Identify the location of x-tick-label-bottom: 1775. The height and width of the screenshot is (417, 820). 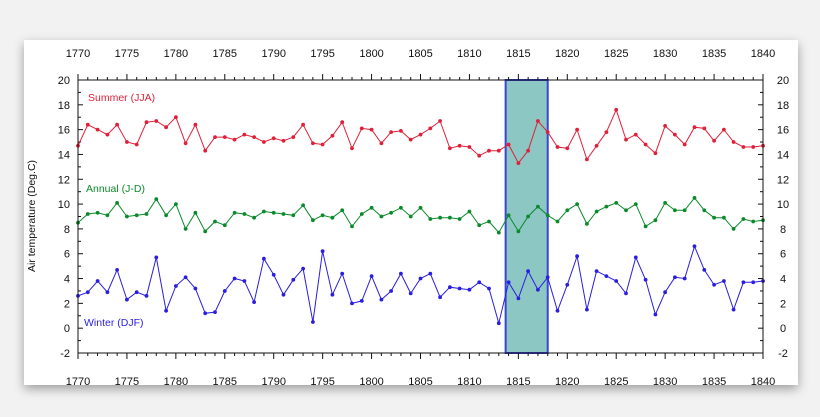
(127, 382).